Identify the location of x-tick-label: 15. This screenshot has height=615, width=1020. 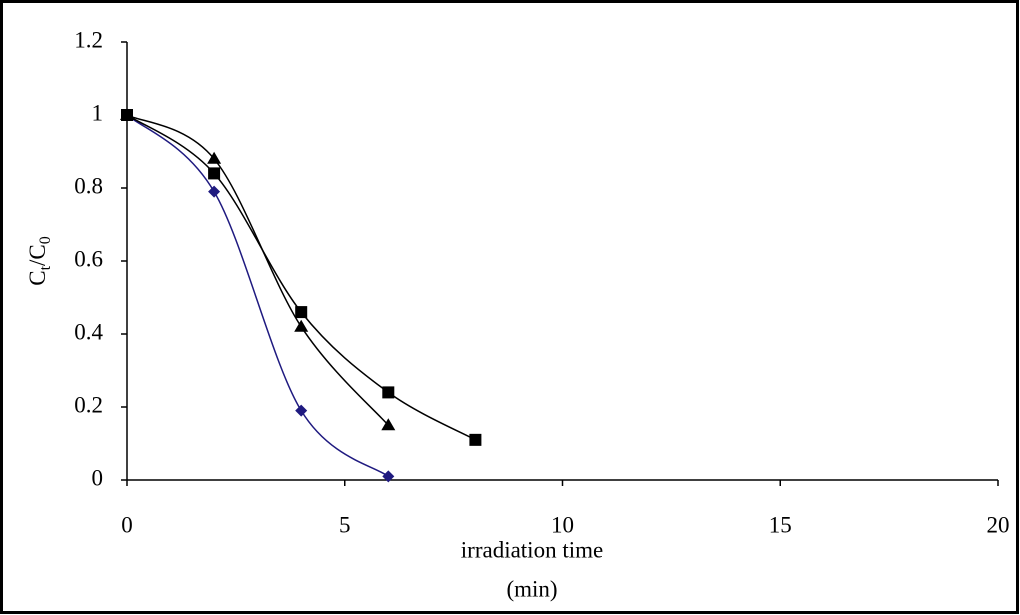
(780, 524).